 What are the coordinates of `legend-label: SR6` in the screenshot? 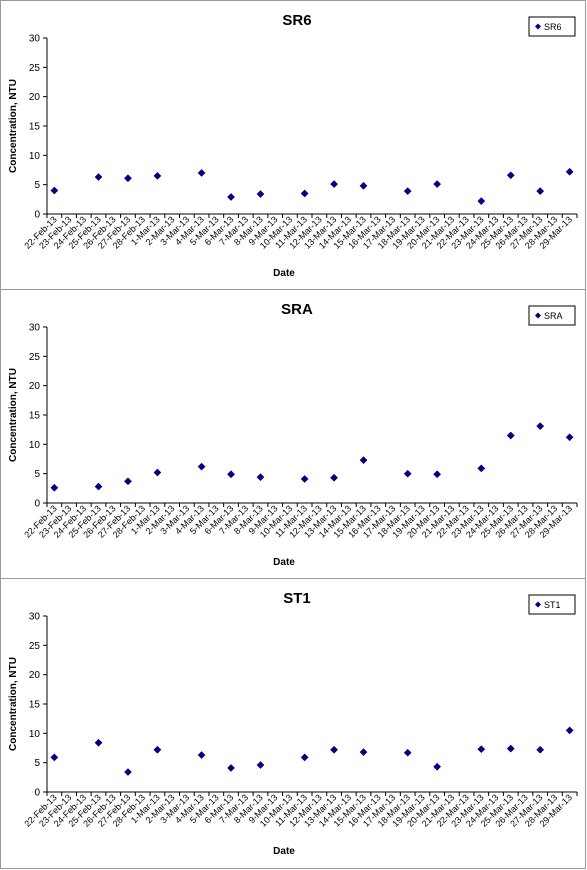 It's located at (553, 27).